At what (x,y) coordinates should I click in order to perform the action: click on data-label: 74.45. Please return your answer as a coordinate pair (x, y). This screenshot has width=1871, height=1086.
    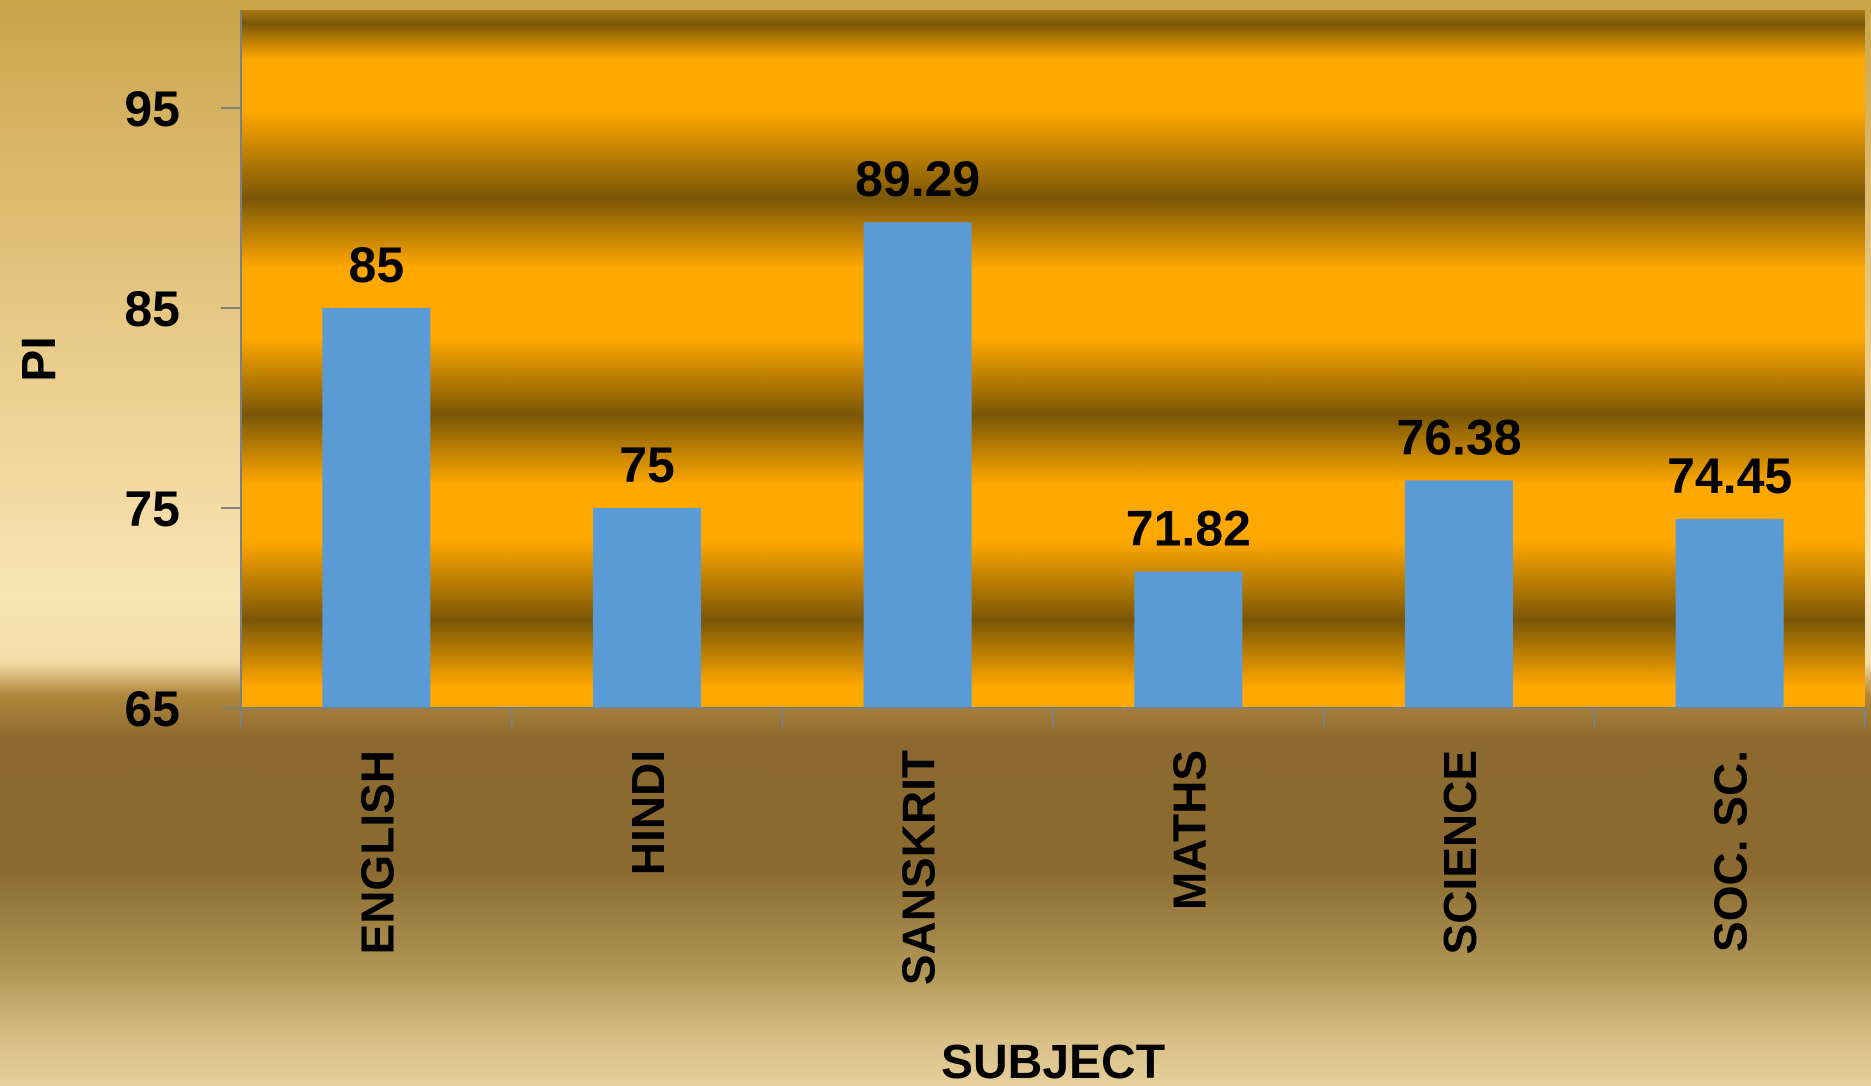
    Looking at the image, I should click on (1729, 476).